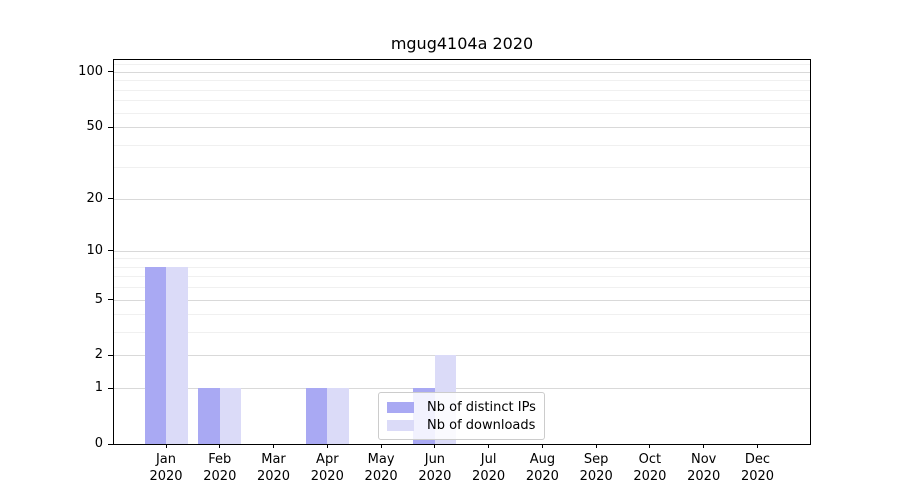 Image resolution: width=900 pixels, height=500 pixels. What do you see at coordinates (316, 416) in the screenshot?
I see `bar-nb-of-distinct-ips-apr-2020` at bounding box center [316, 416].